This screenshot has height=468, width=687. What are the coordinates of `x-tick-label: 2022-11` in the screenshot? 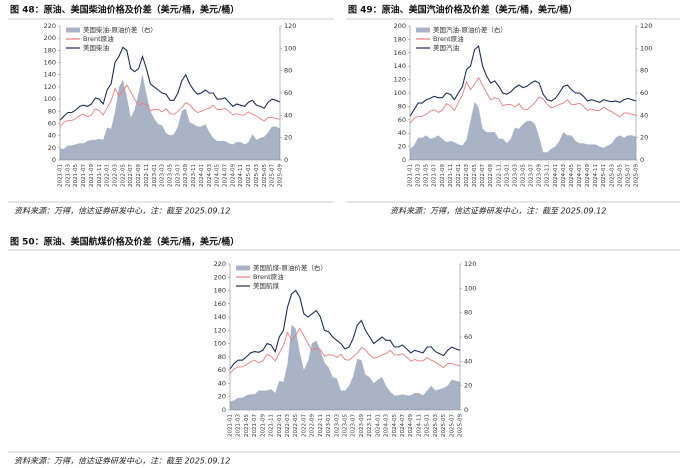 It's located at (147, 175).